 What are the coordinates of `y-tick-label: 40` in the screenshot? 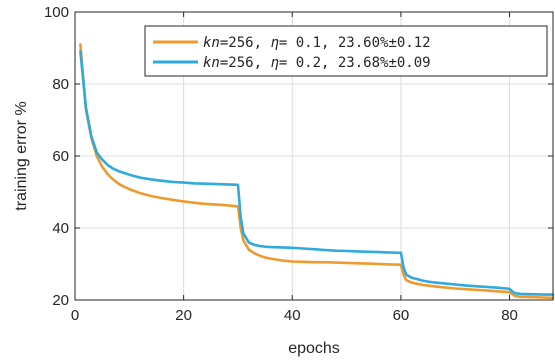 It's located at (60, 228).